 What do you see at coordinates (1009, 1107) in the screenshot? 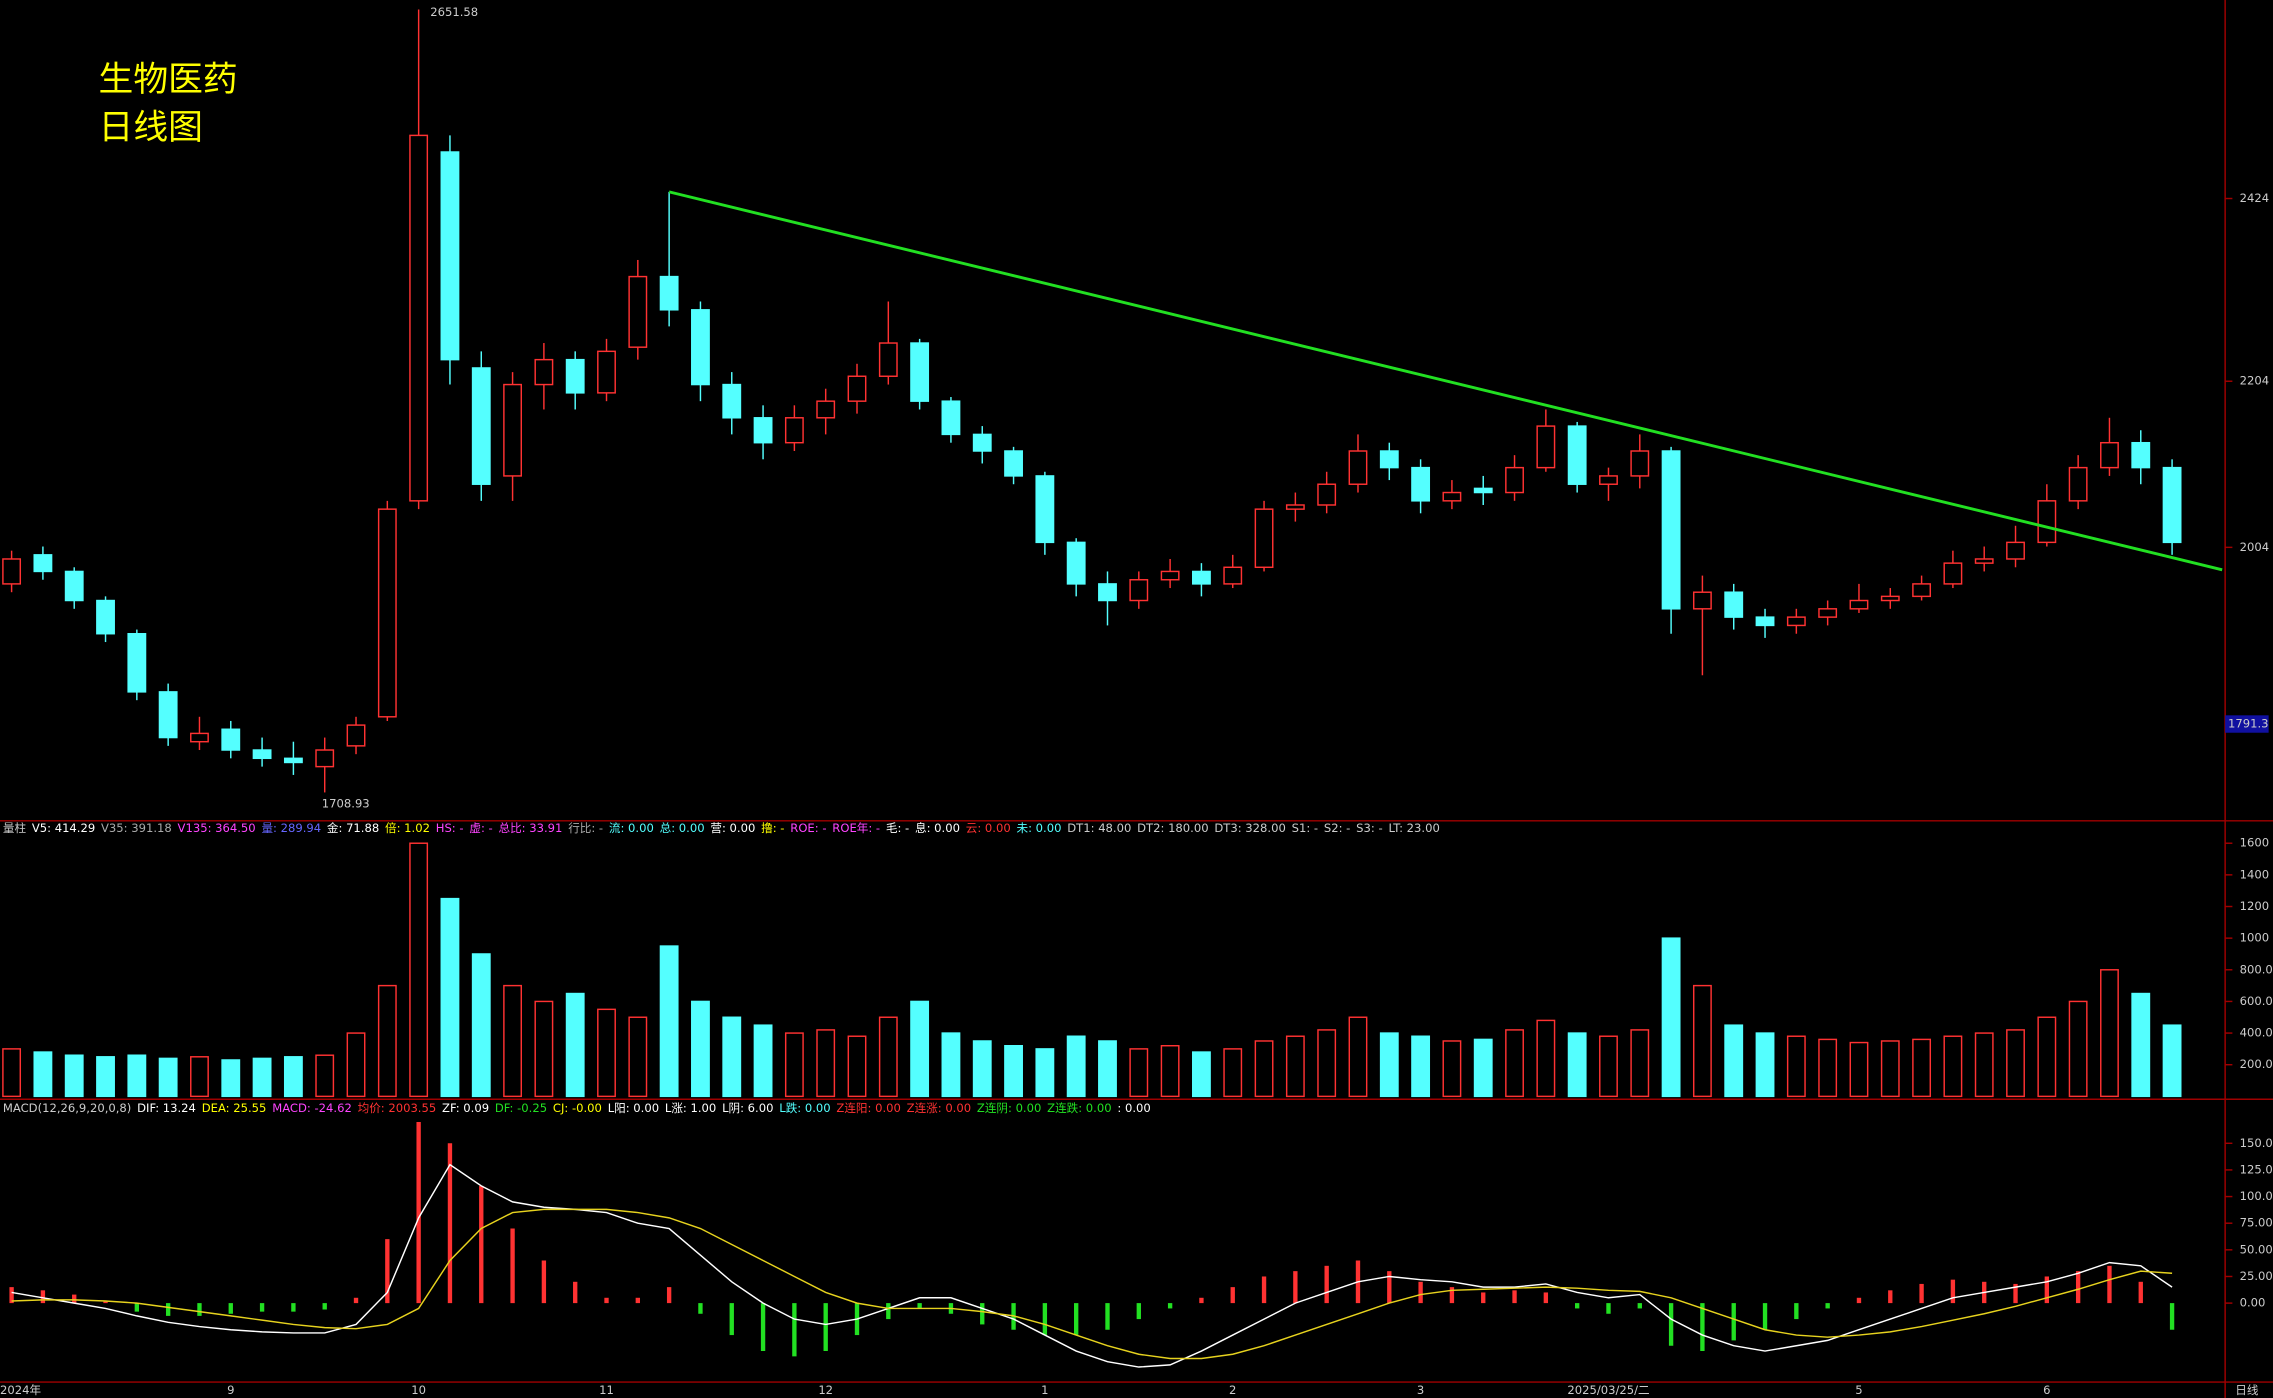
I see `header-item: Z连阴: 0.00` at bounding box center [1009, 1107].